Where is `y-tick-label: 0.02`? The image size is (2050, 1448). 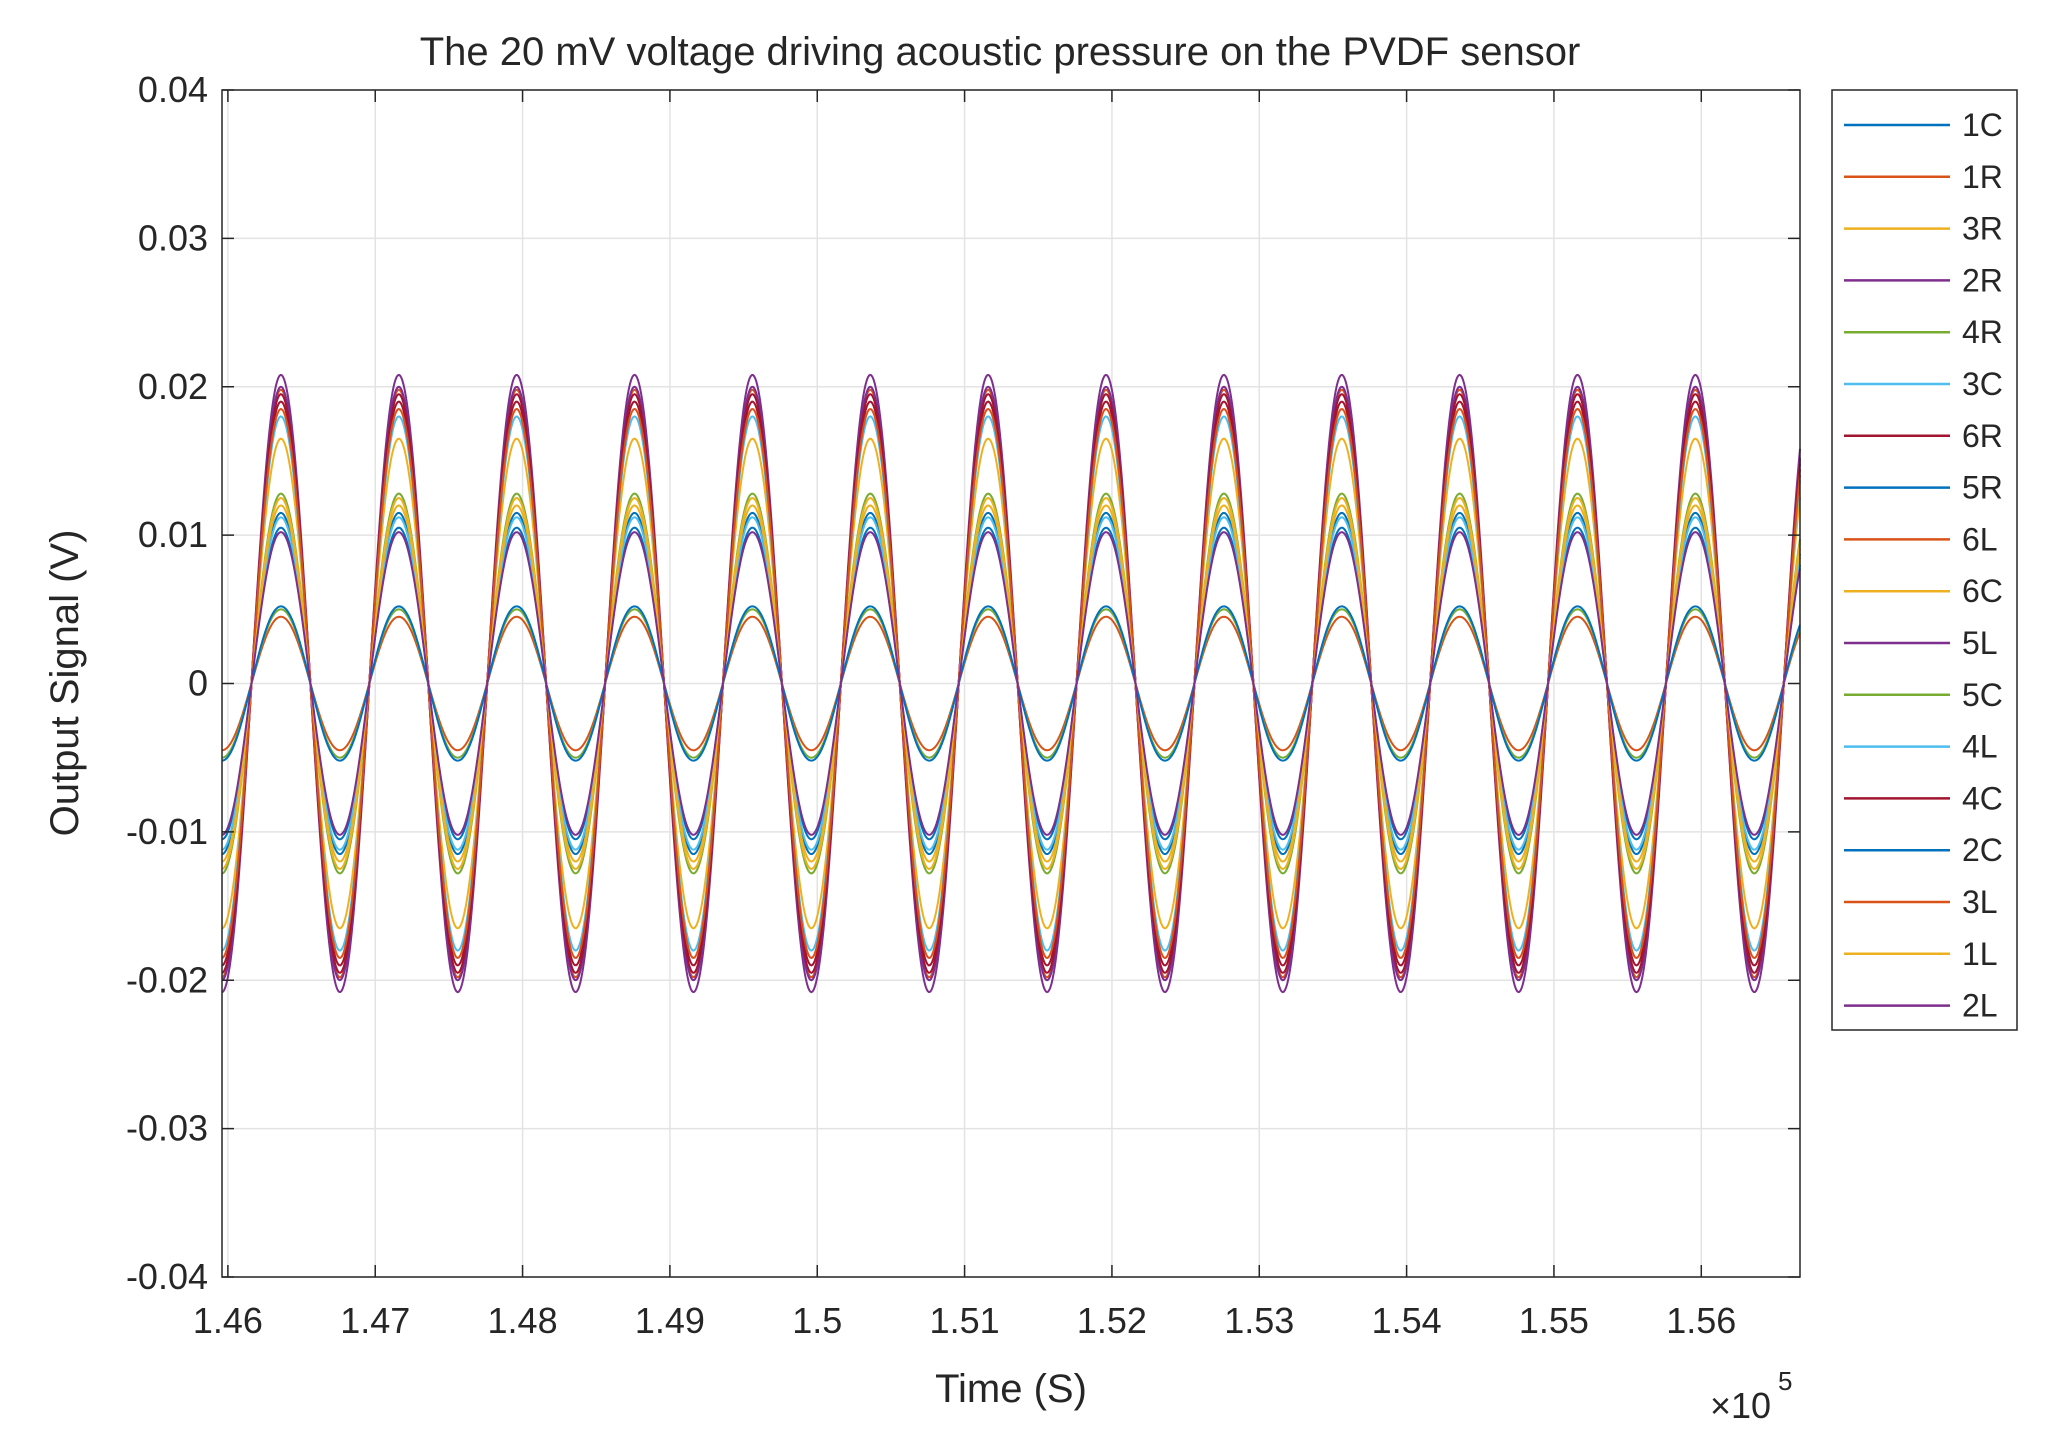 y-tick-label: 0.02 is located at coordinates (173, 386).